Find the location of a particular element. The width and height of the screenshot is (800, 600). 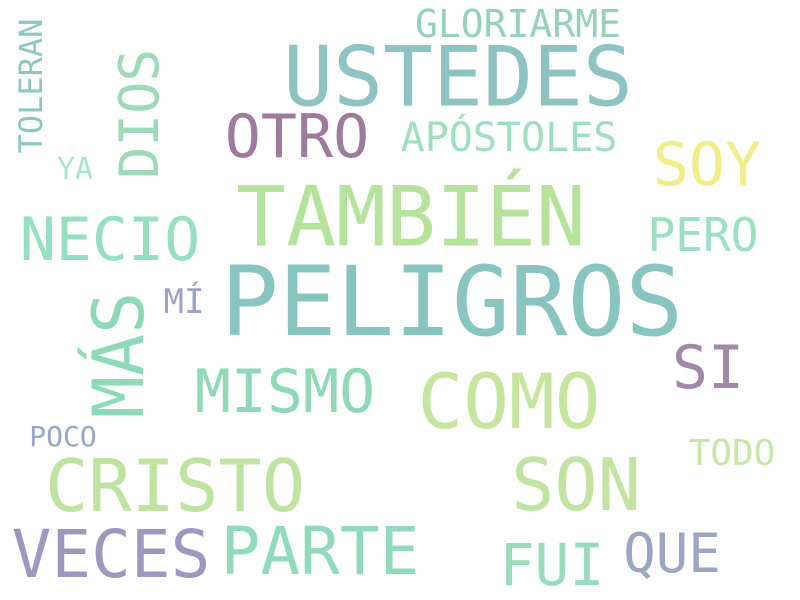

word-apostoles: APÓSTOLES is located at coordinates (509, 138).